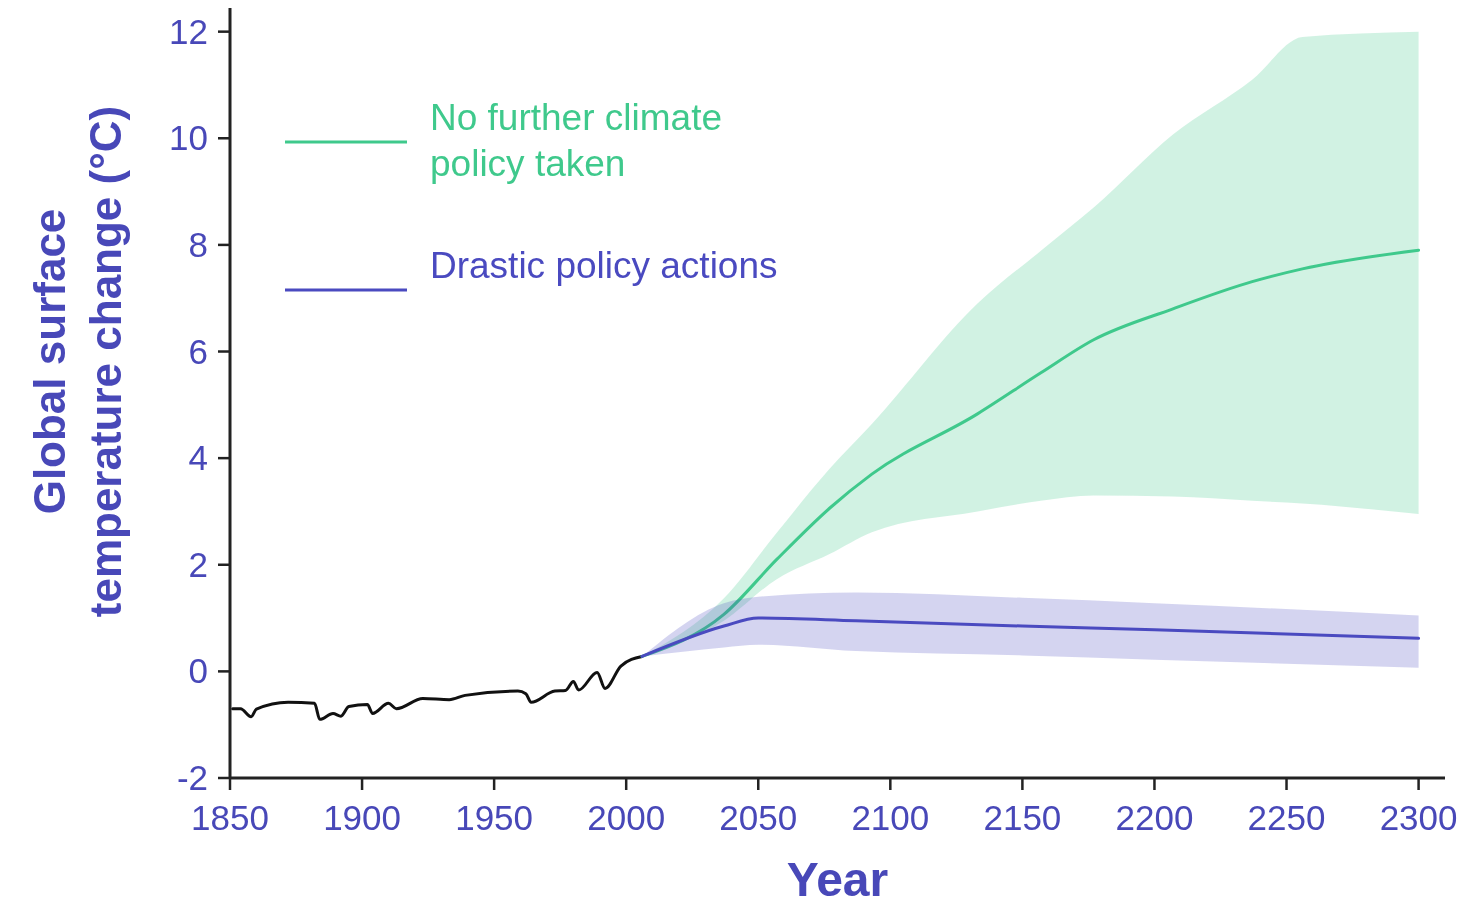  I want to click on x-tick-label: 2050, so click(758, 817).